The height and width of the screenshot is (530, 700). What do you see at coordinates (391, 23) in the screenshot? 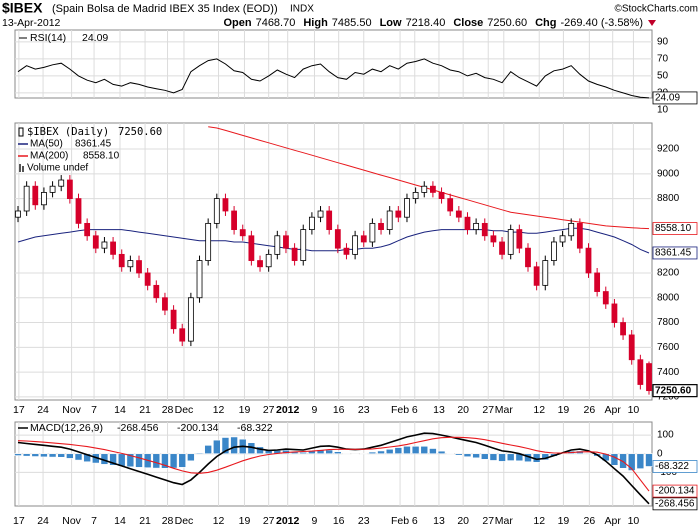
I see `quote-label: Low` at bounding box center [391, 23].